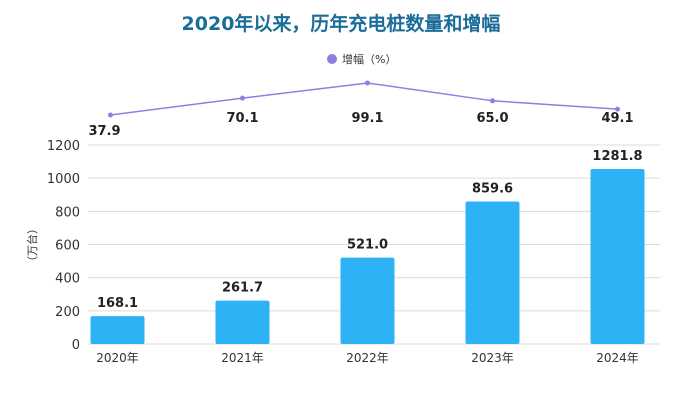 This screenshot has width=683, height=400. What do you see at coordinates (367, 118) in the screenshot?
I see `growth-value-label: 99.1` at bounding box center [367, 118].